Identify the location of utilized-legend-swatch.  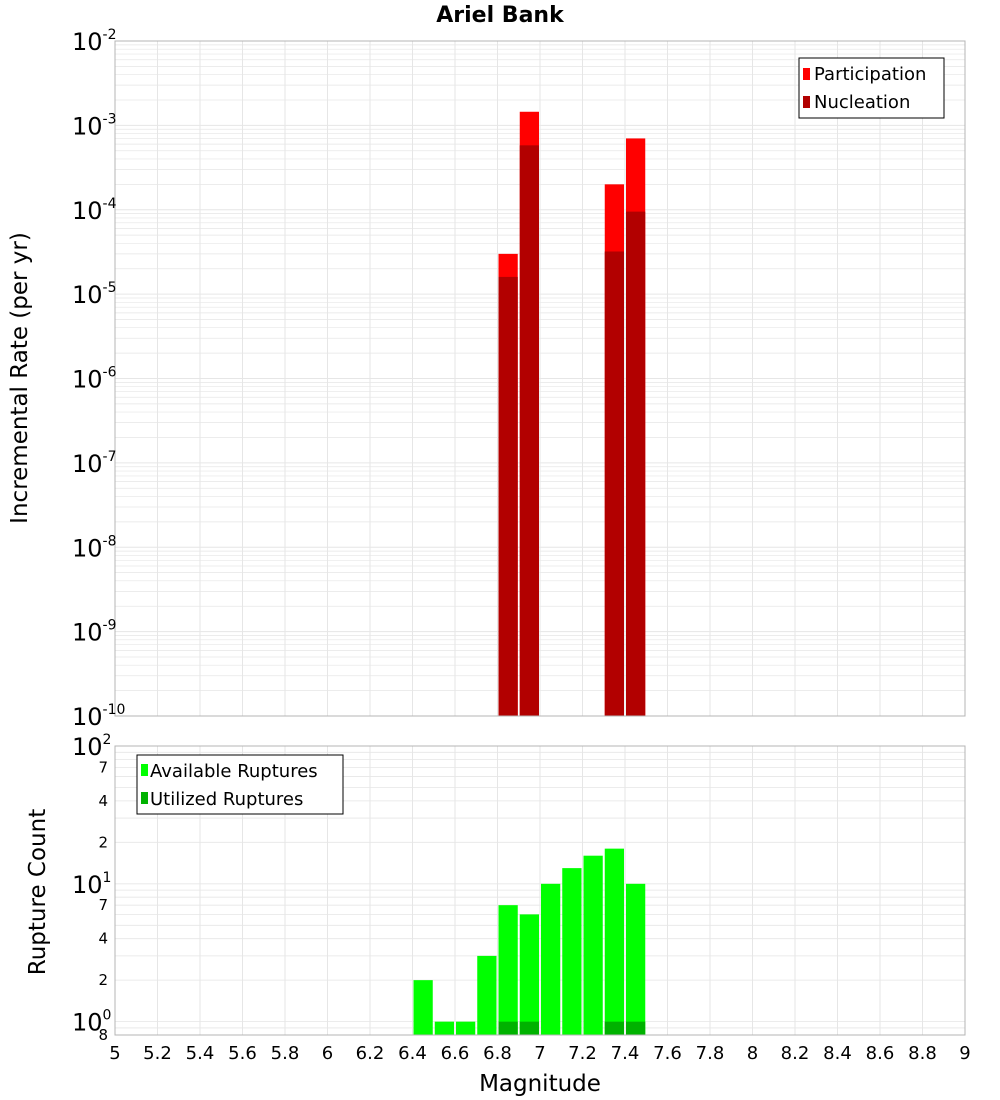
(144, 798).